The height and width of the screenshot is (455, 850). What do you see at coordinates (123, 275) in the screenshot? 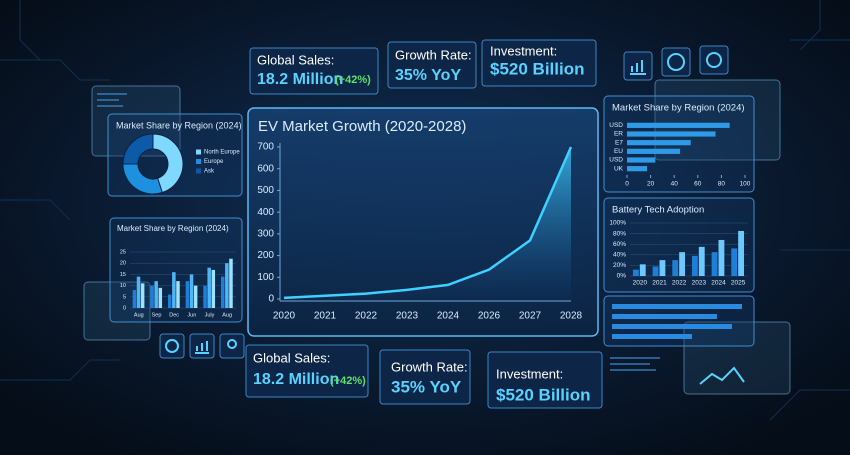
I see `y-tick-label: 15` at bounding box center [123, 275].